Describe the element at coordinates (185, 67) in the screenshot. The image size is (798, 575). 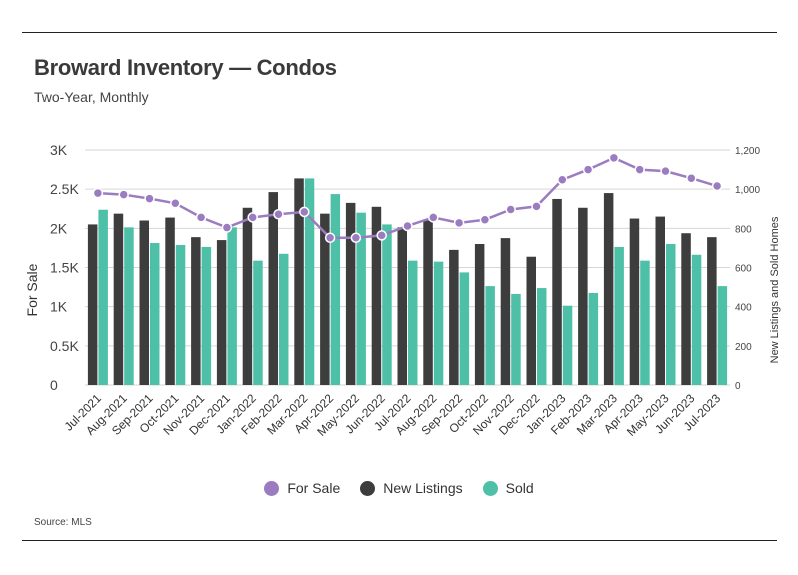
I see `chart-title: Broward Inventory — Condos` at that location.